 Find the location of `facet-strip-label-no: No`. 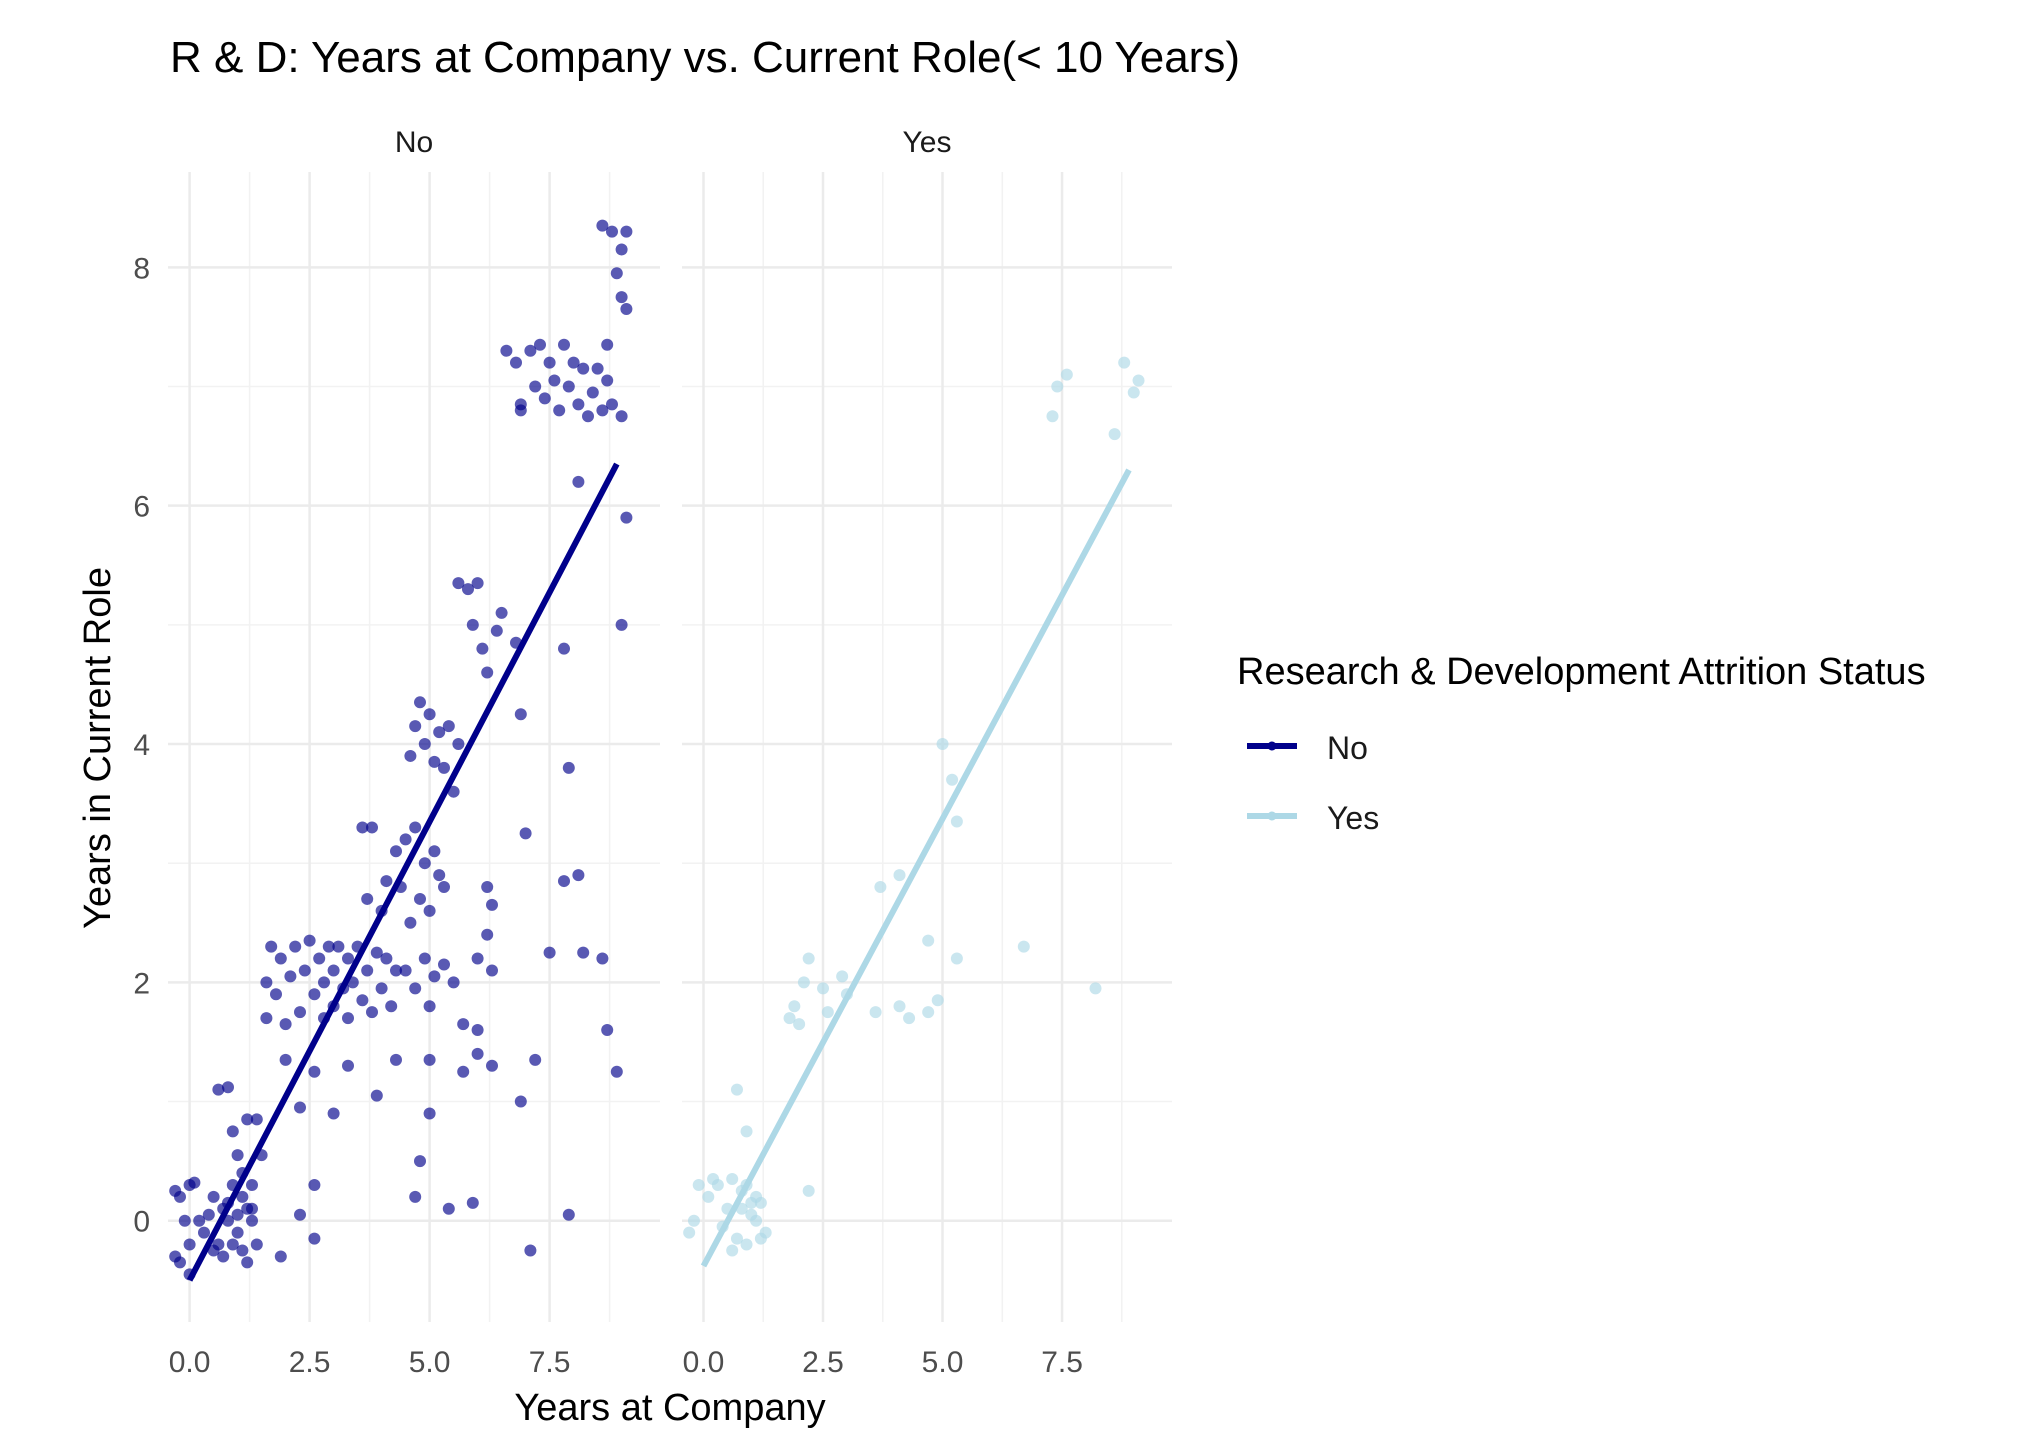

facet-strip-label-no: No is located at coordinates (414, 142).